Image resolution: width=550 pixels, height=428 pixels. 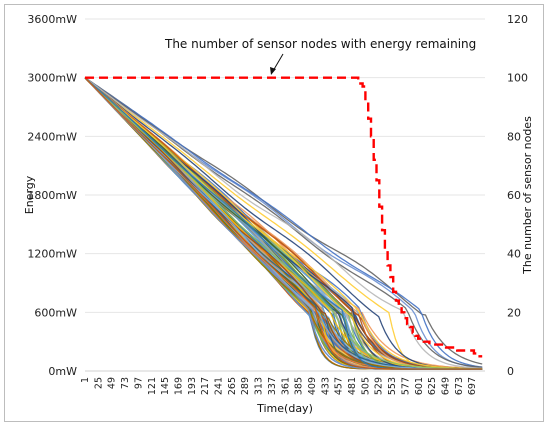 I want to click on x-tick-label: 169, so click(x=178, y=386).